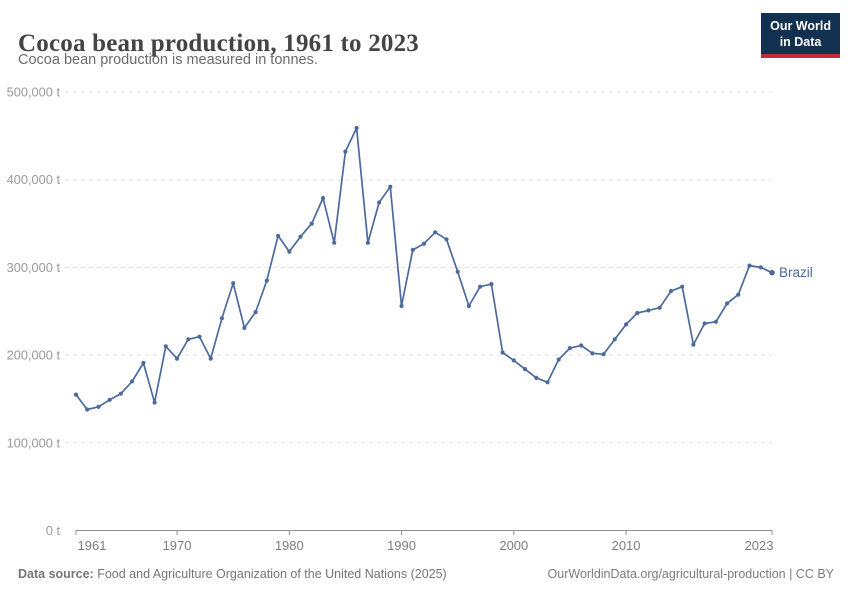 The image size is (850, 600). What do you see at coordinates (219, 43) in the screenshot?
I see `chart-title: Cocoa bean production, 1961 to 2023` at bounding box center [219, 43].